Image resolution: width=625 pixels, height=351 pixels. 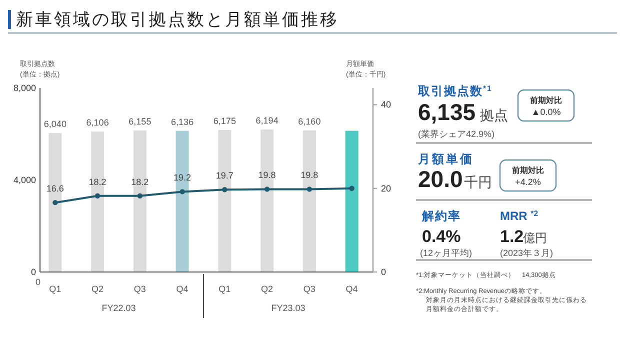 What do you see at coordinates (528, 182) in the screenshot?
I see `text: +4.2%` at bounding box center [528, 182].